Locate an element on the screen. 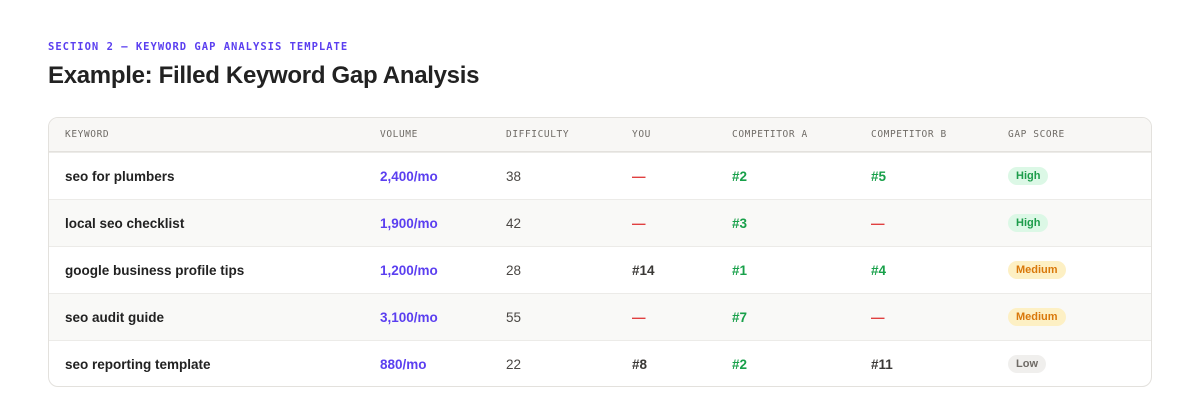  gap-score-cell: Low is located at coordinates (1027, 363).